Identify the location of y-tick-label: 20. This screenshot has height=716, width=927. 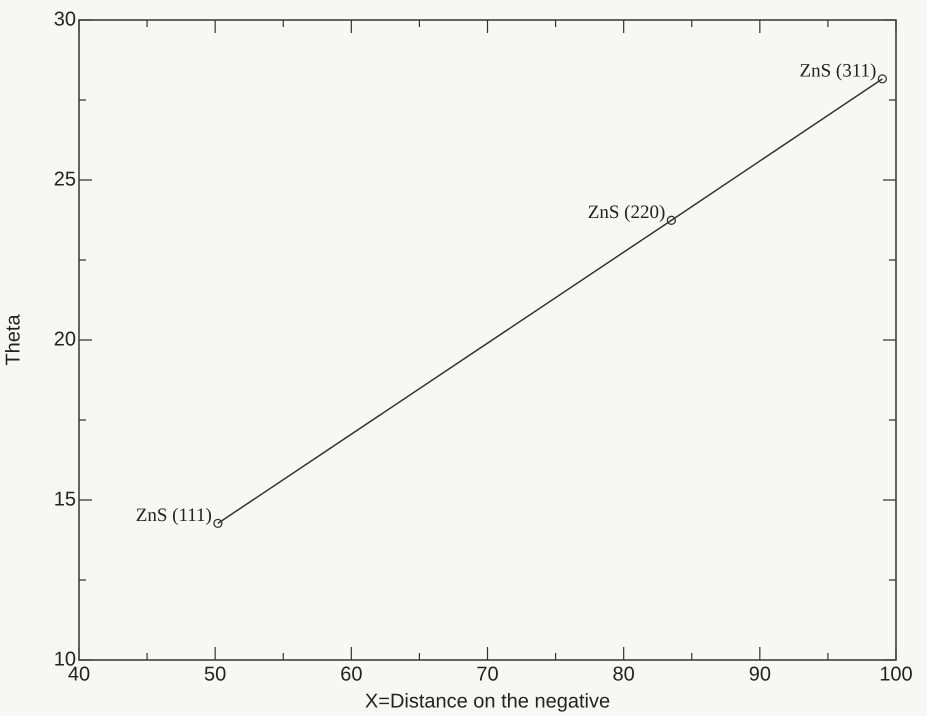
(65, 339).